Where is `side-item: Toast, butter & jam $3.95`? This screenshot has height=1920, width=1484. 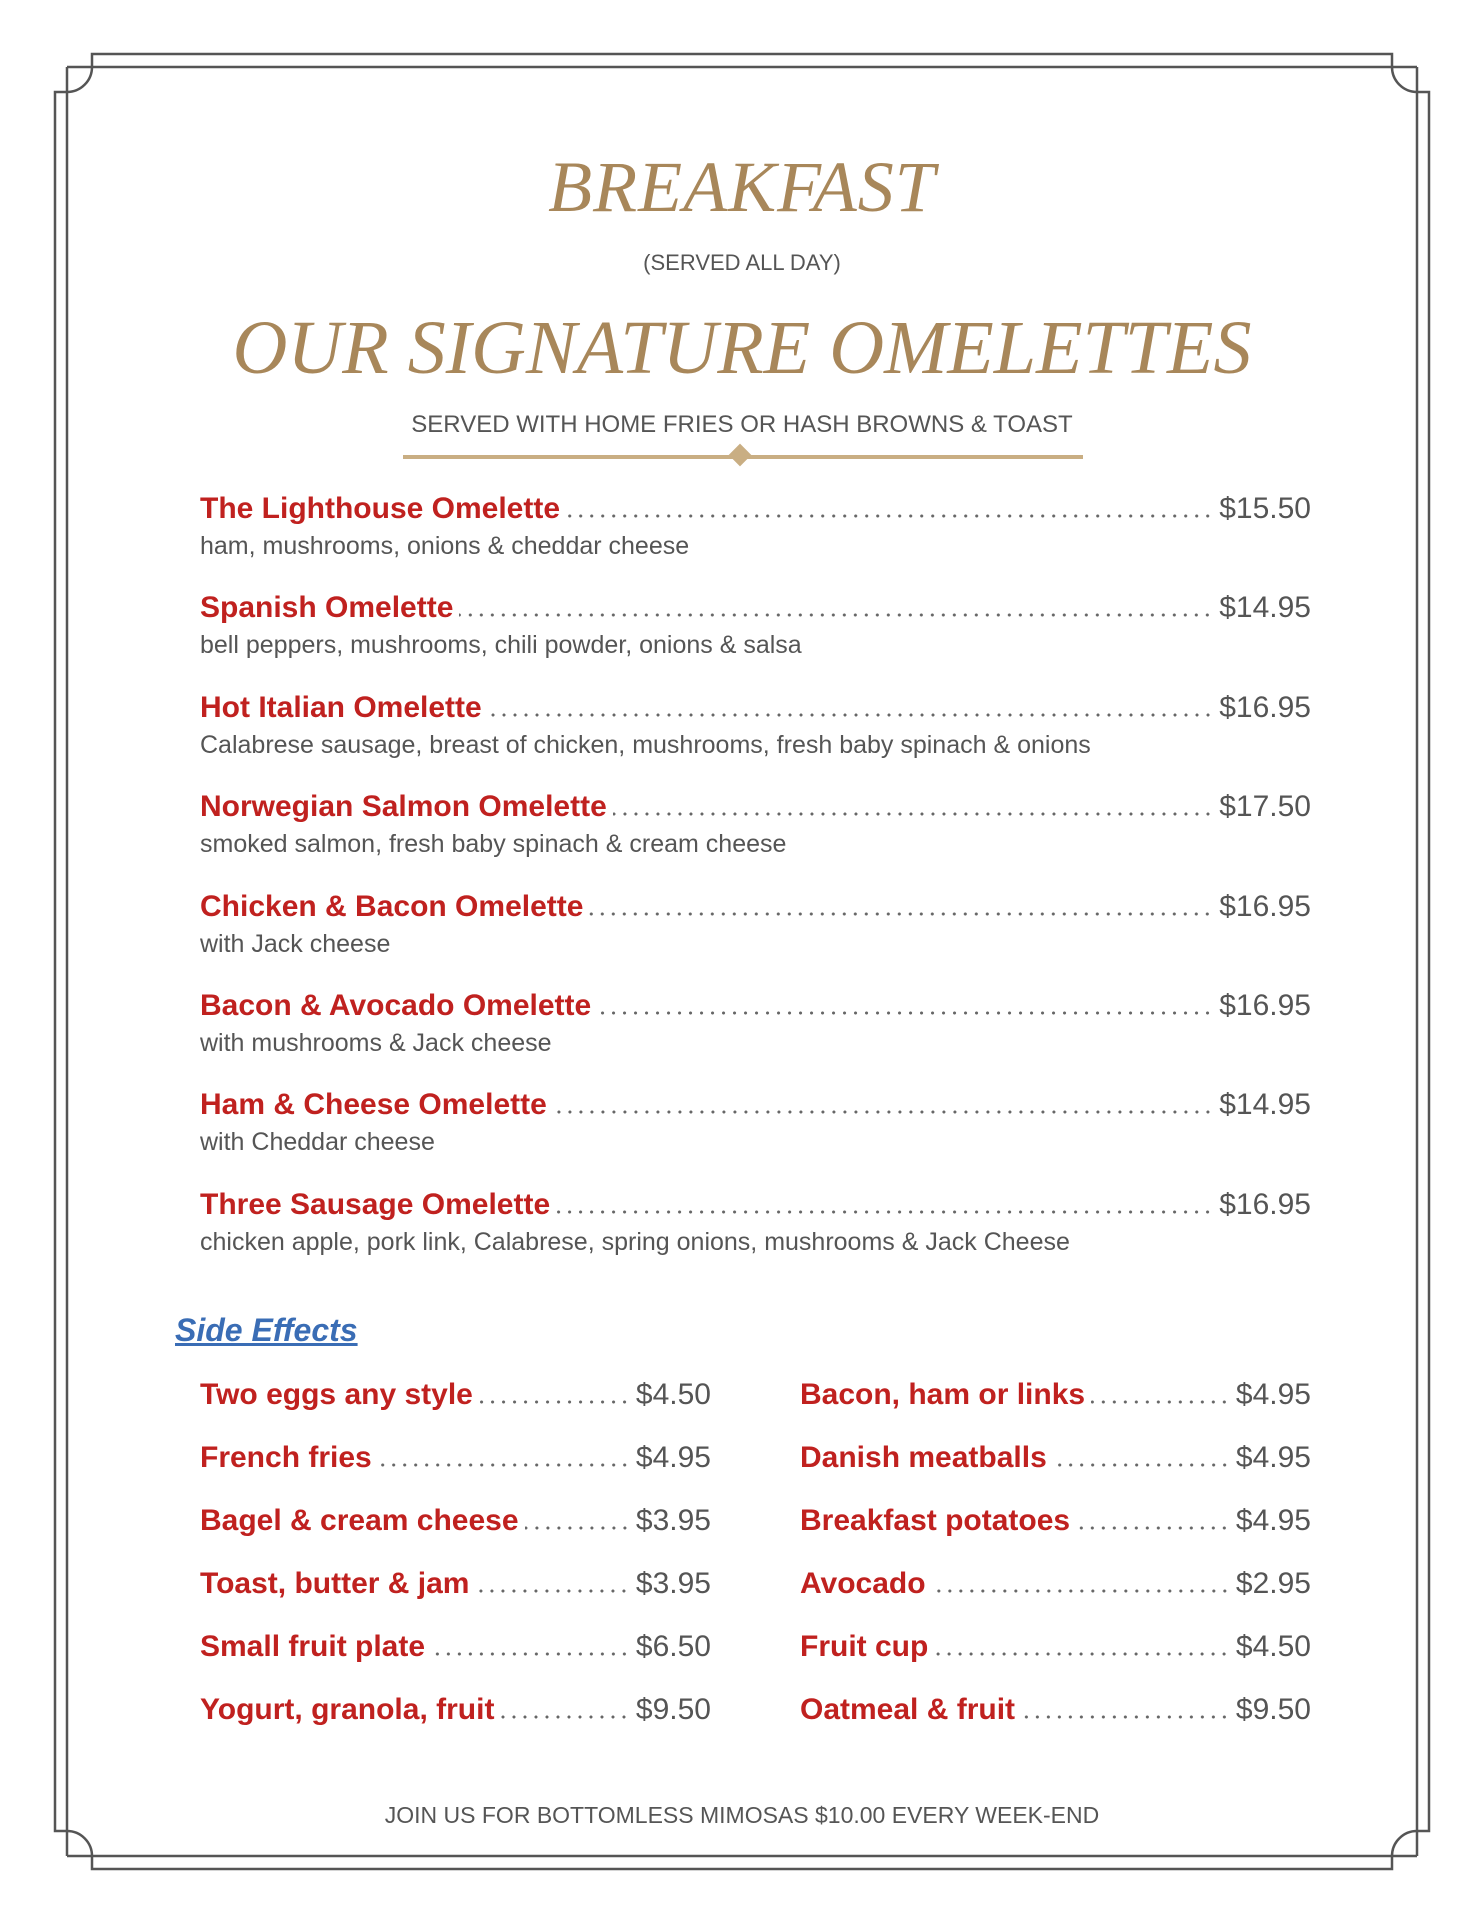 side-item: Toast, butter & jam $3.95 is located at coordinates (455, 1584).